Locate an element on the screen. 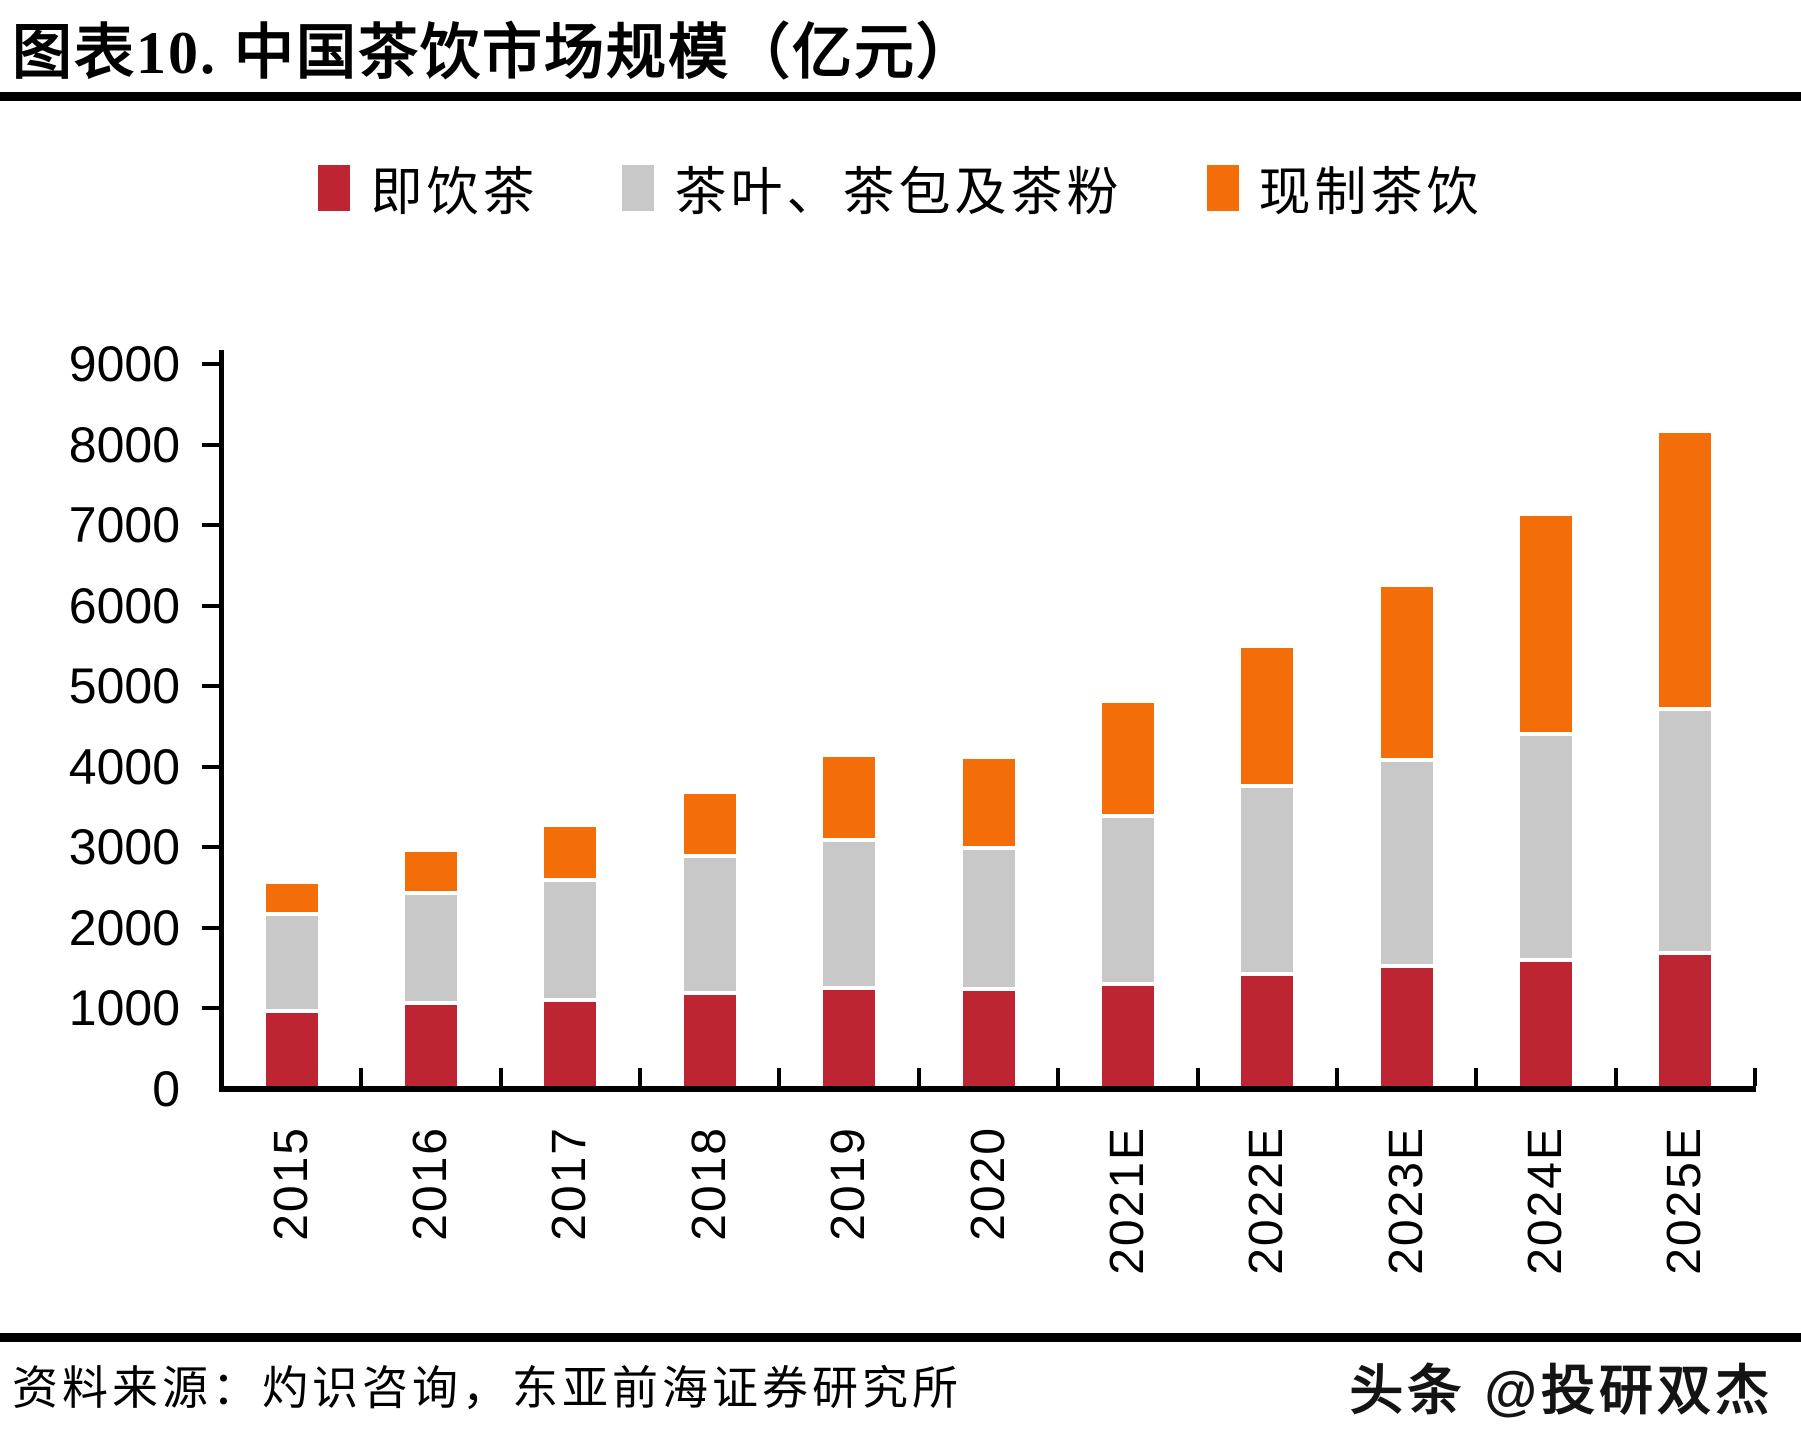 This screenshot has width=1801, height=1440. bar-segment-2024E-现制茶饮 is located at coordinates (1545, 625).